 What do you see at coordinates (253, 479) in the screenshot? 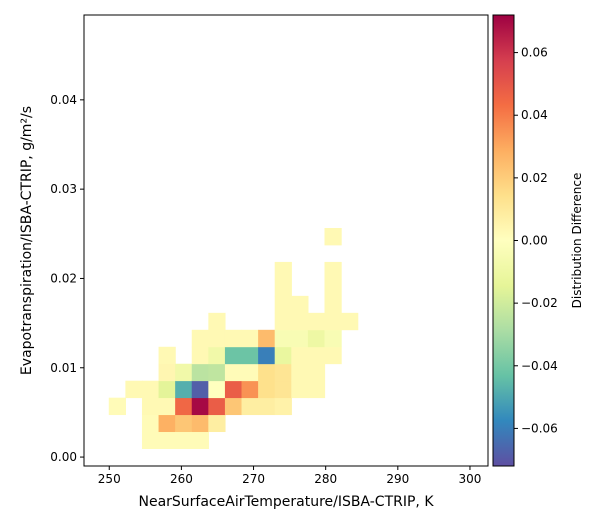
I see `x-tick-label: 270` at bounding box center [253, 479].